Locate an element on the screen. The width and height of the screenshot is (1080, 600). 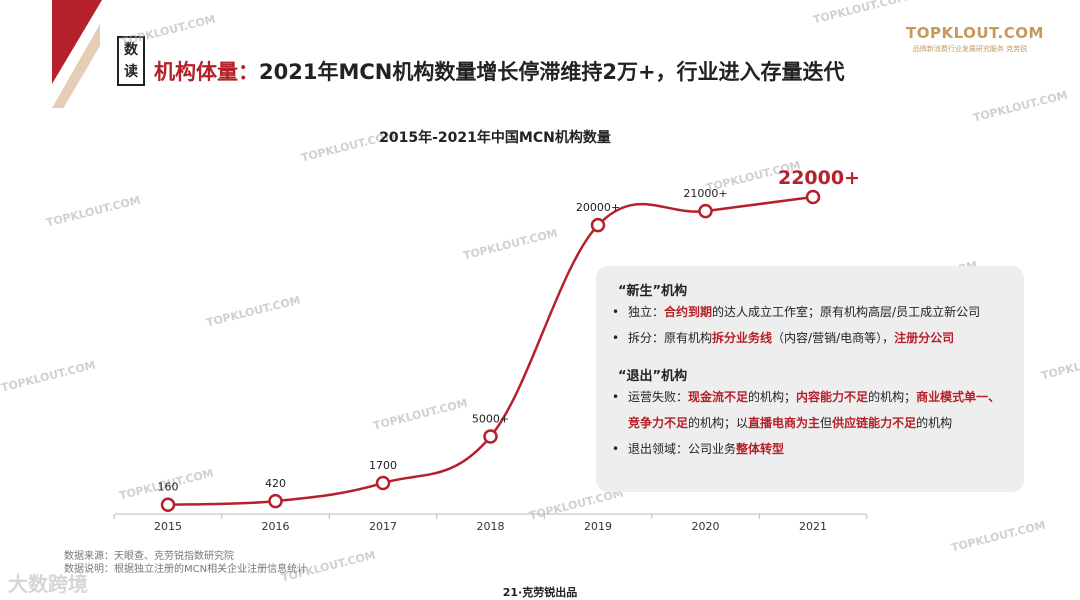
page-title: 机构体量：2021年MCN机构数量增长停滞维持2万+，行业进入存量迭代 is located at coordinates (499, 71).